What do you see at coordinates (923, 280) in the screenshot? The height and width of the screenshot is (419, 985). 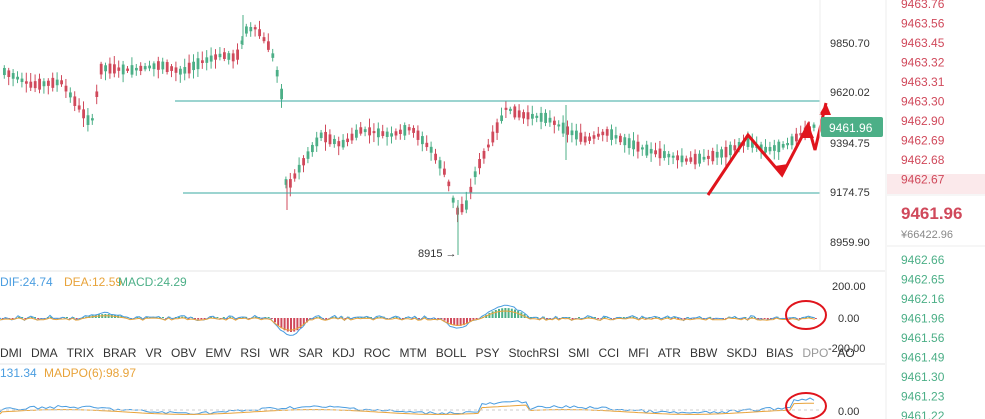 I see `bid-price: 9462.65` at bounding box center [923, 280].